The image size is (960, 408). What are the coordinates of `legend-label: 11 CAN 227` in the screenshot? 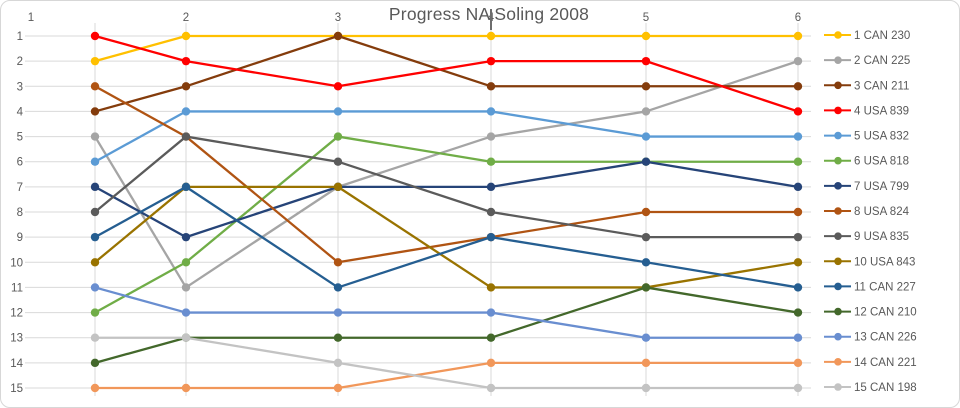 It's located at (885, 287).